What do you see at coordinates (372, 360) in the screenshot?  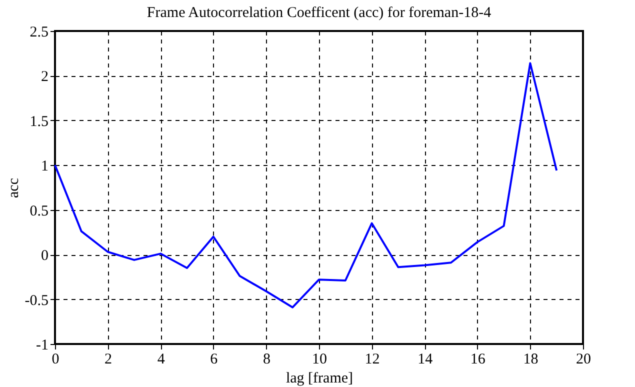 I see `x-tick-label: 12` at bounding box center [372, 360].